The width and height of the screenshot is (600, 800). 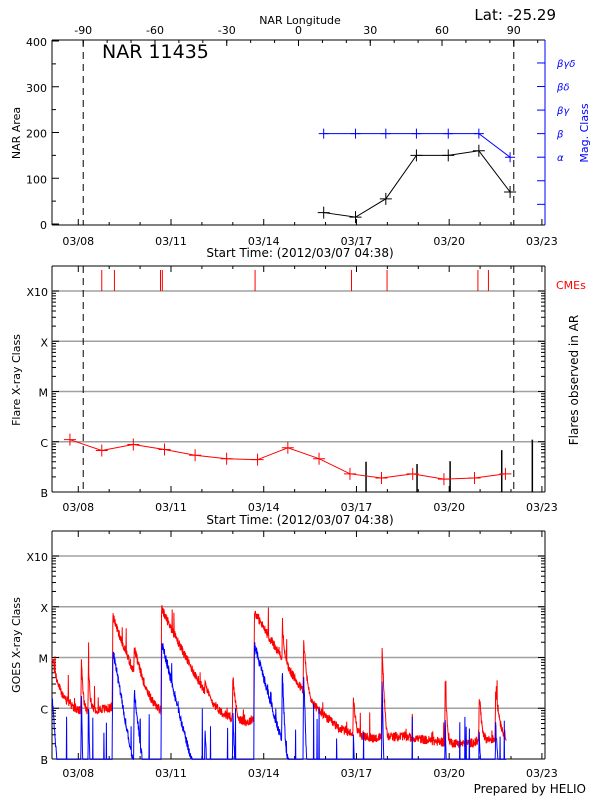 I want to click on top-tick-label: 90, so click(x=514, y=30).